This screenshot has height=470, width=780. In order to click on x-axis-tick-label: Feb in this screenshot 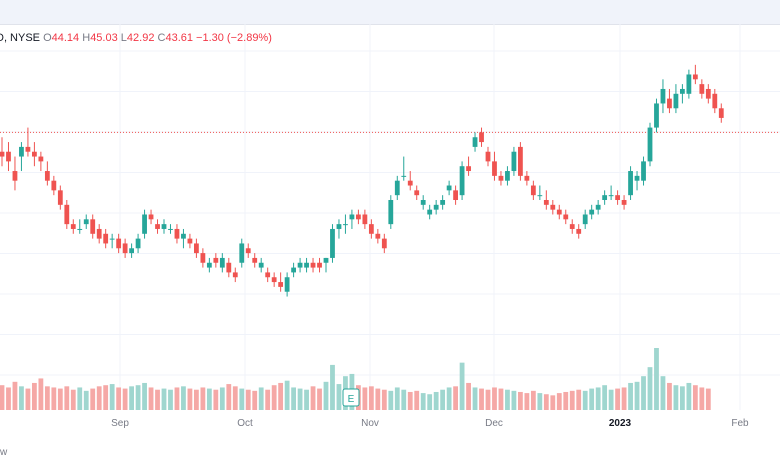, I will do `click(740, 423)`.